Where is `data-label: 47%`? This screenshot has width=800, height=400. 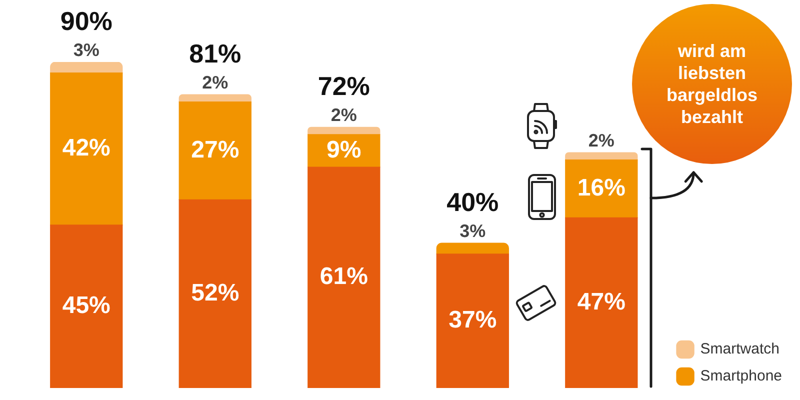 data-label: 47% is located at coordinates (601, 302).